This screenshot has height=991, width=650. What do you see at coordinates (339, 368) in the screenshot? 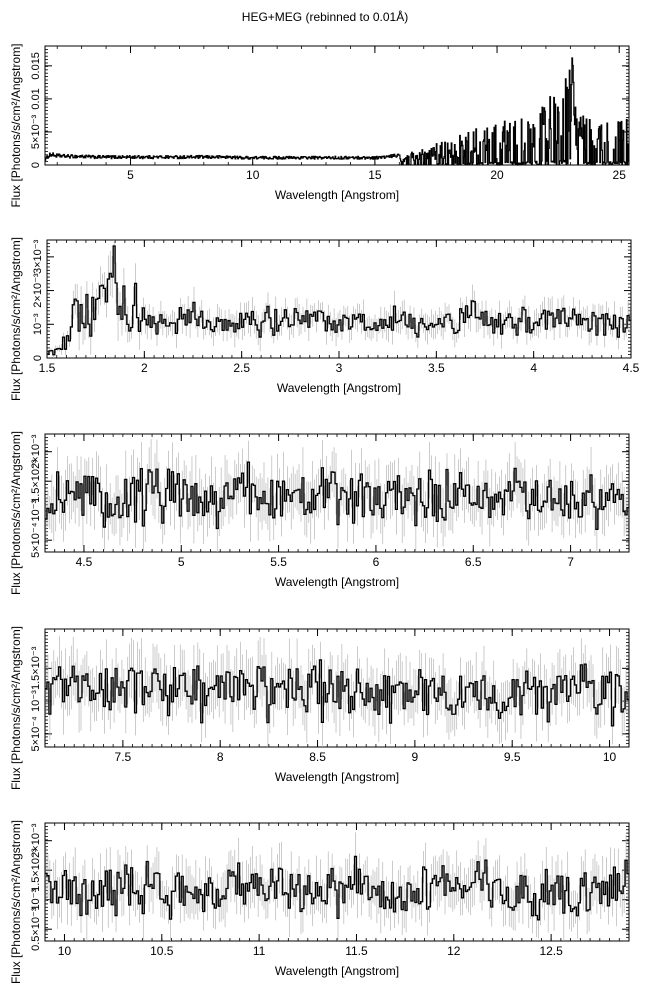
I see `x-tick-label: 3` at bounding box center [339, 368].